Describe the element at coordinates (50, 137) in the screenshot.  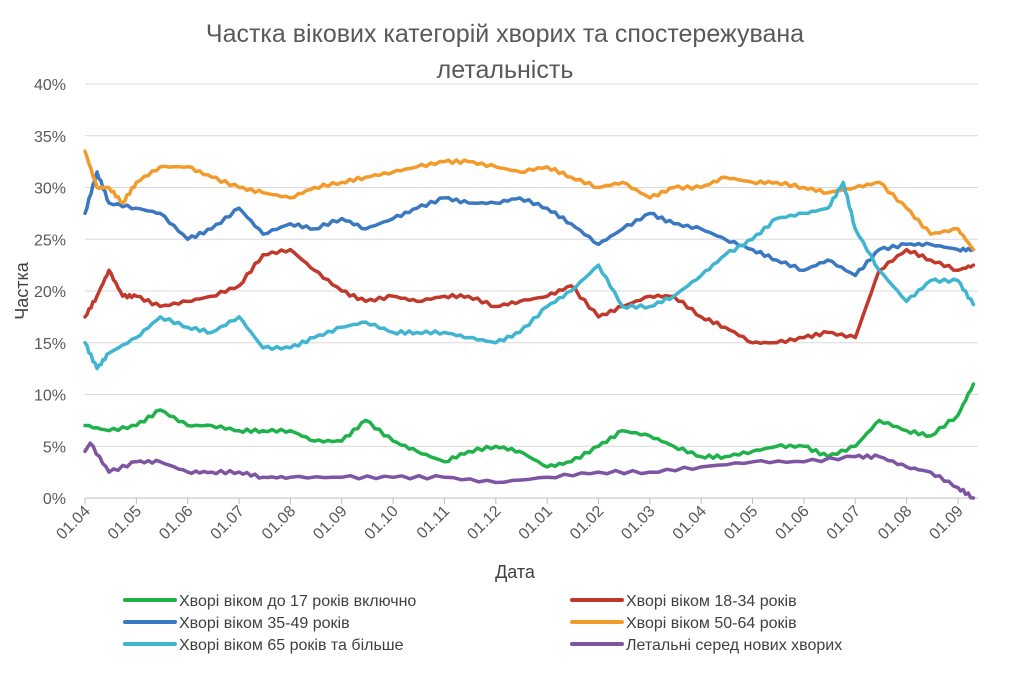
I see `y-tick-label: 35%` at that location.